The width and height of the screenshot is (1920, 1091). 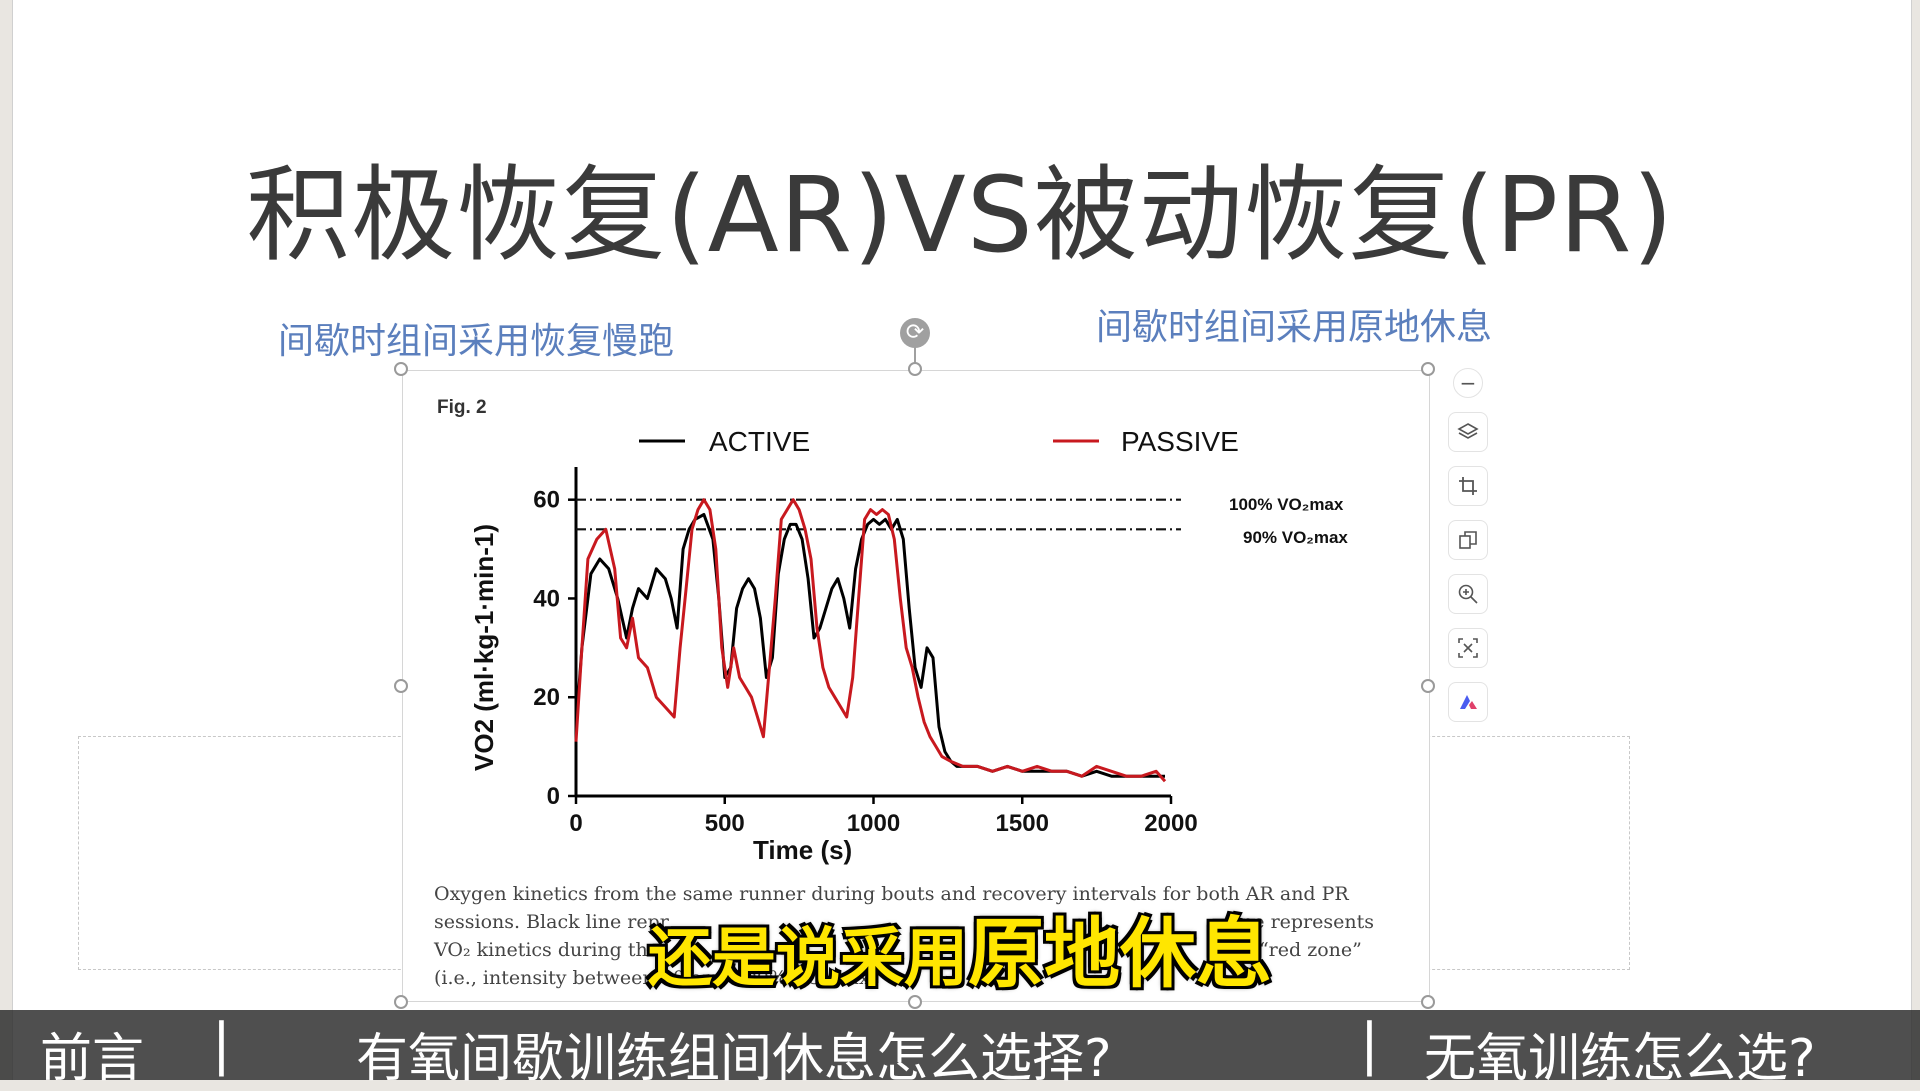 I want to click on ai-assistant-icon, so click(x=1468, y=702).